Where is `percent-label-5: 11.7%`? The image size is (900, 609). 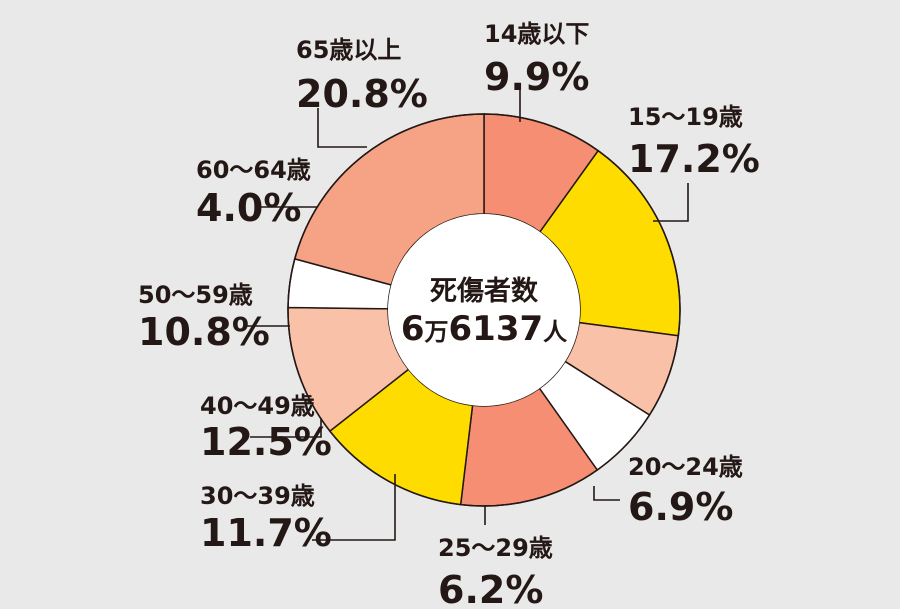 percent-label-5: 11.7% is located at coordinates (266, 533).